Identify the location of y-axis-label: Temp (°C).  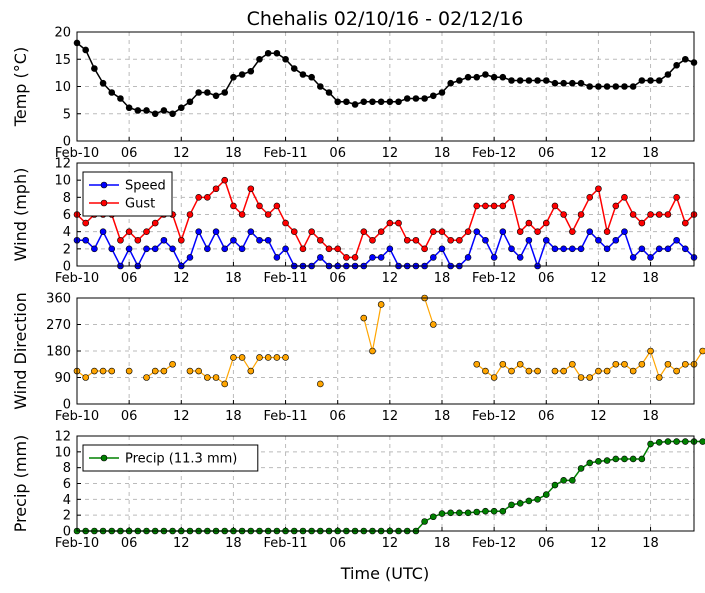
(20, 87).